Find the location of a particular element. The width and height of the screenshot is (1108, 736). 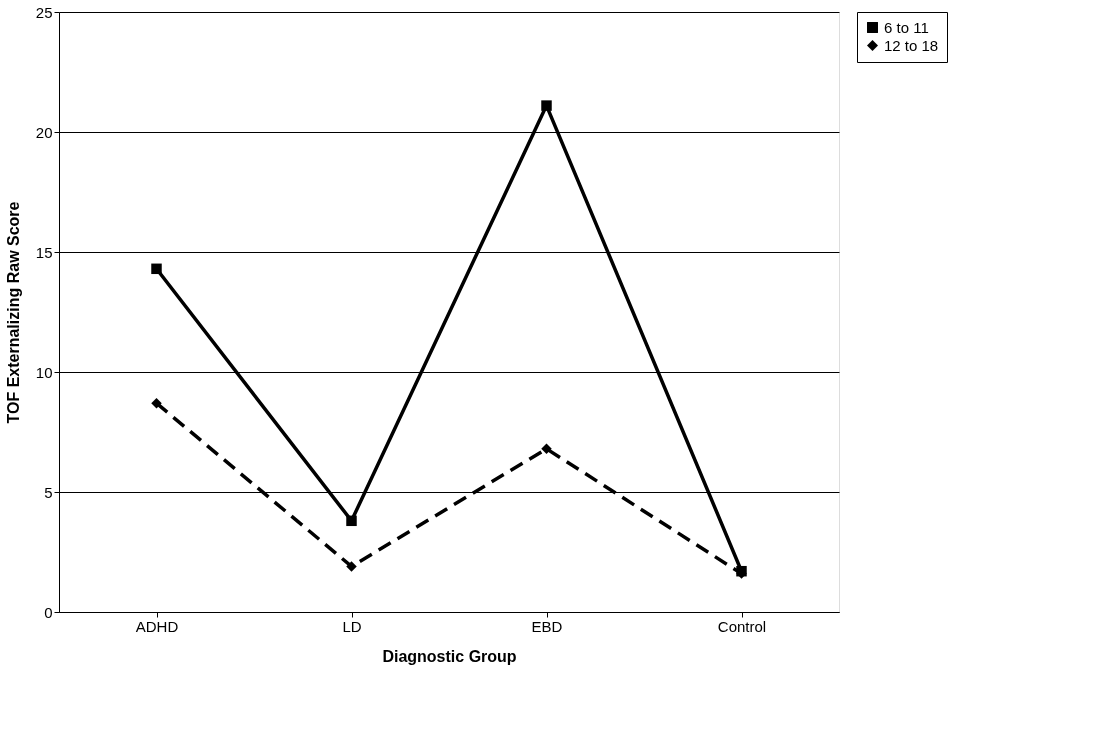

y-tick-label: 10 is located at coordinates (44, 372).